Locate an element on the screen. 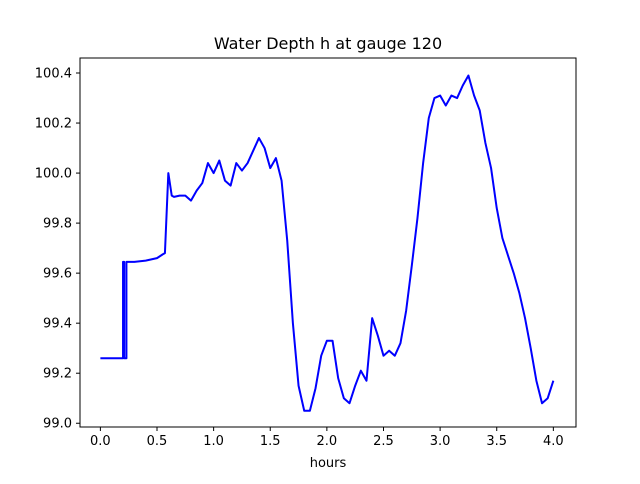 This screenshot has width=640, height=484. x-tick-label: 0.0 is located at coordinates (100, 441).